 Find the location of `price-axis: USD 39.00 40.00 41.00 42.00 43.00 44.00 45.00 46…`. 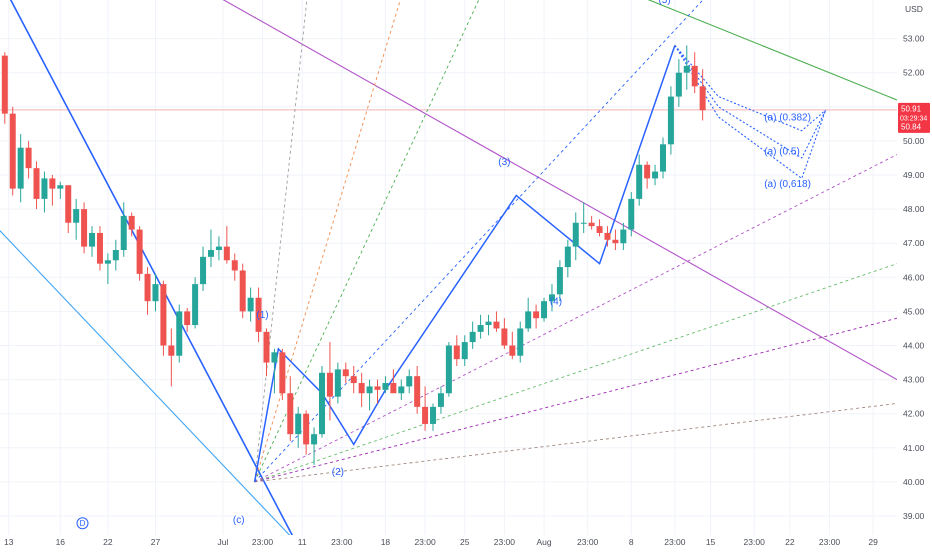

price-axis: USD 39.00 40.00 41.00 42.00 43.00 44.00 45.00 46… is located at coordinates (914, 275).